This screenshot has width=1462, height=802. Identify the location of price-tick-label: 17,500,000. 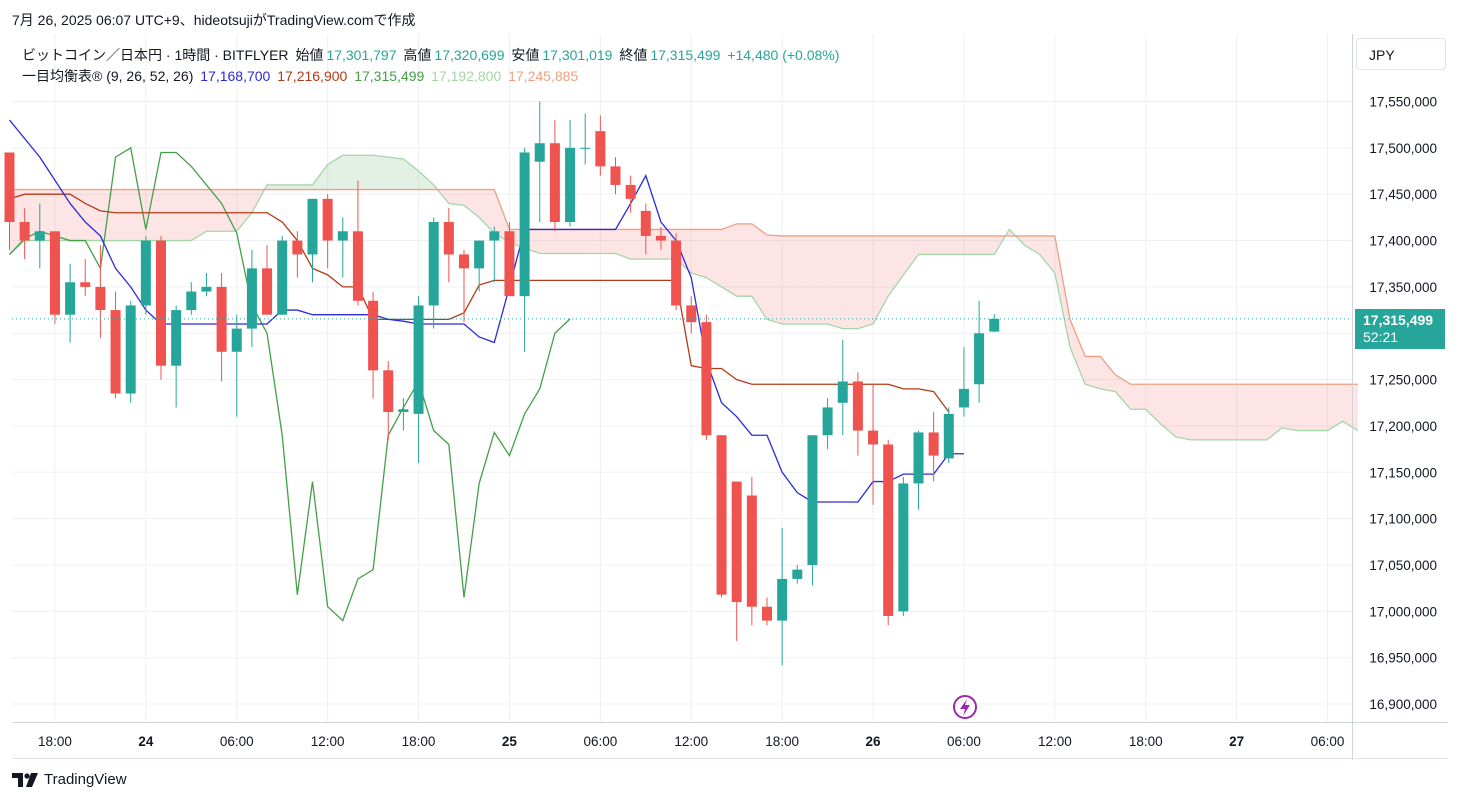
(1403, 148).